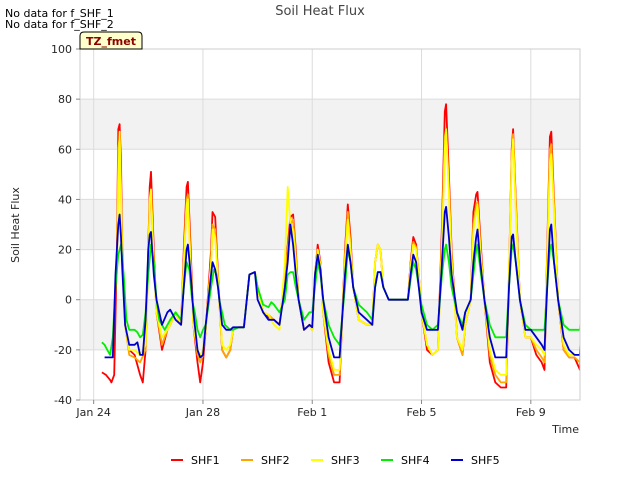  Describe the element at coordinates (65, 199) in the screenshot. I see `y-tick-label-4: 40` at that location.